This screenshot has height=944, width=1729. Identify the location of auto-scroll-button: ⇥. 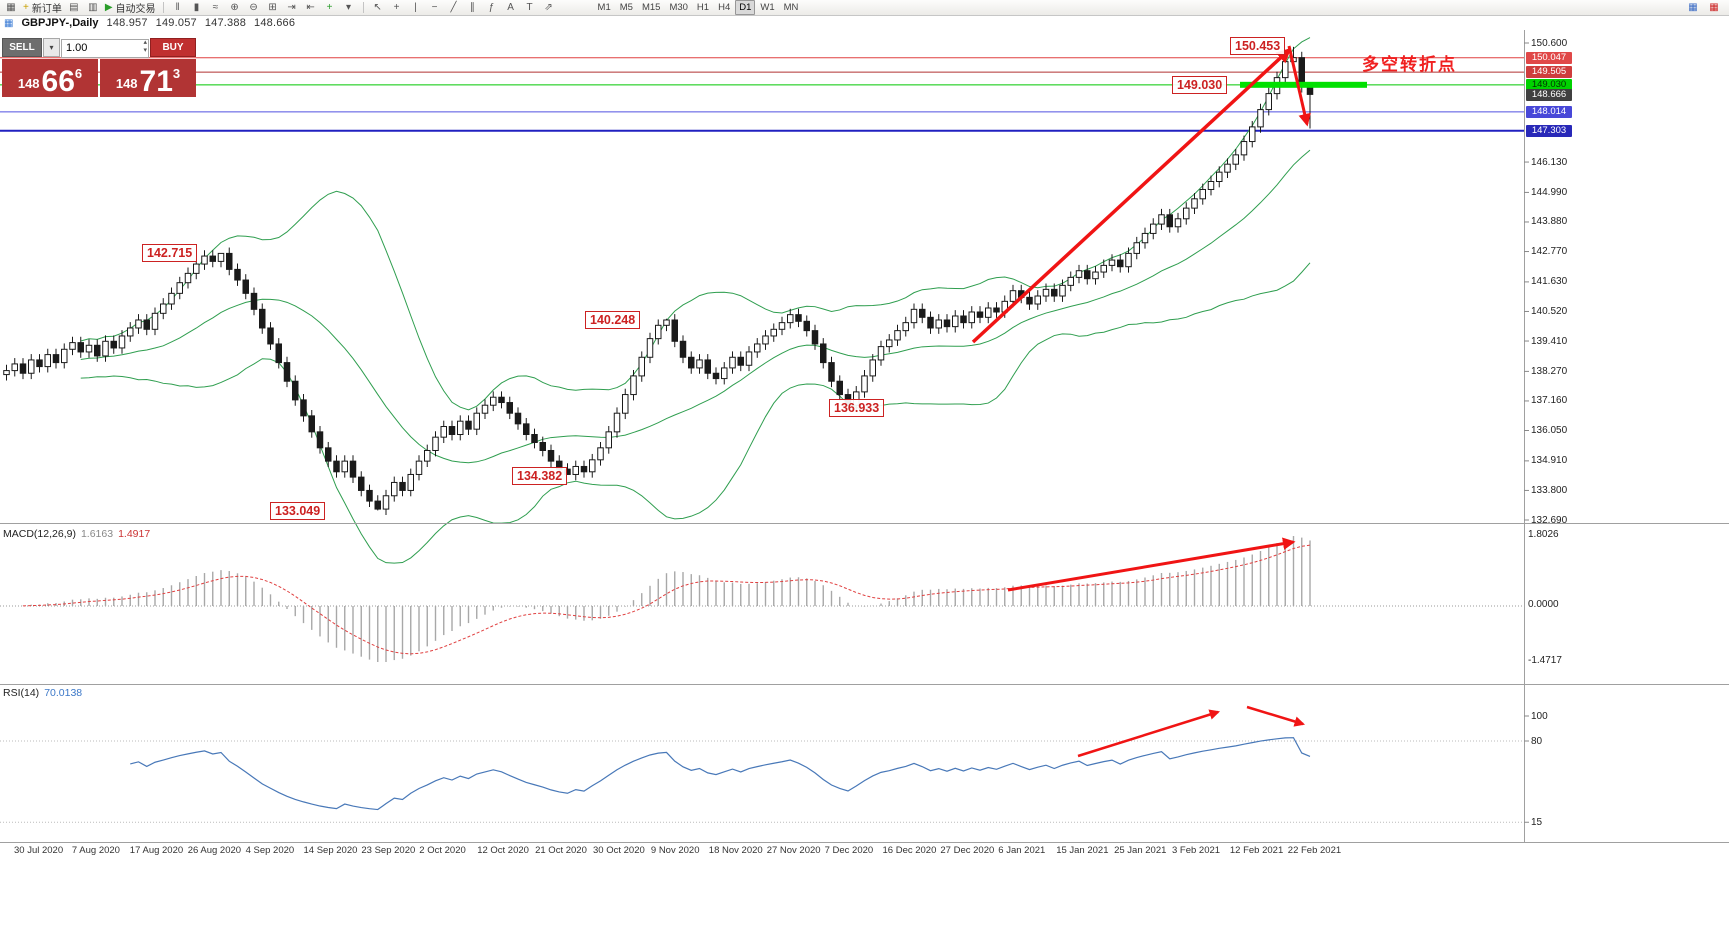
(292, 8).